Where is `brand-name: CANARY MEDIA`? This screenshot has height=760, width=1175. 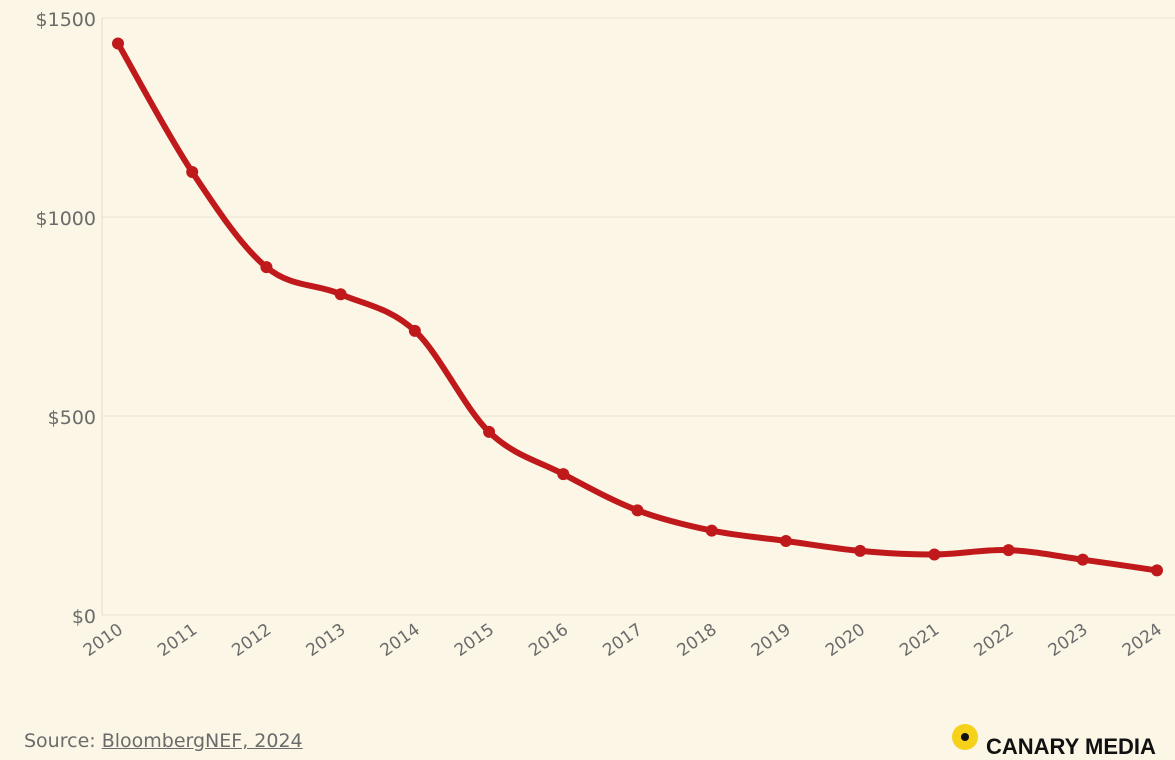 brand-name: CANARY MEDIA is located at coordinates (1071, 746).